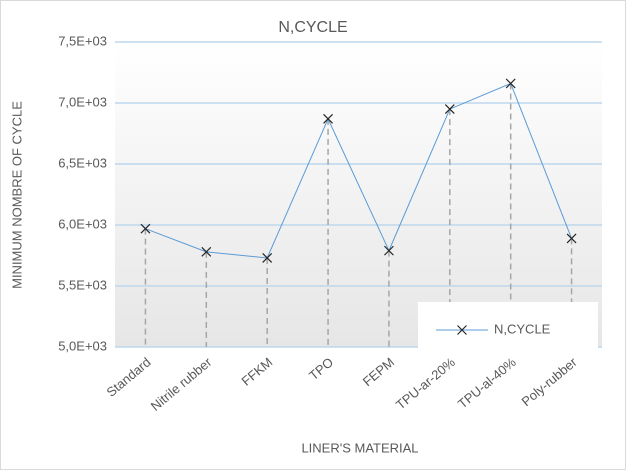 The image size is (626, 470). What do you see at coordinates (82, 345) in the screenshot?
I see `y-tick-label: 5,0E+03` at bounding box center [82, 345].